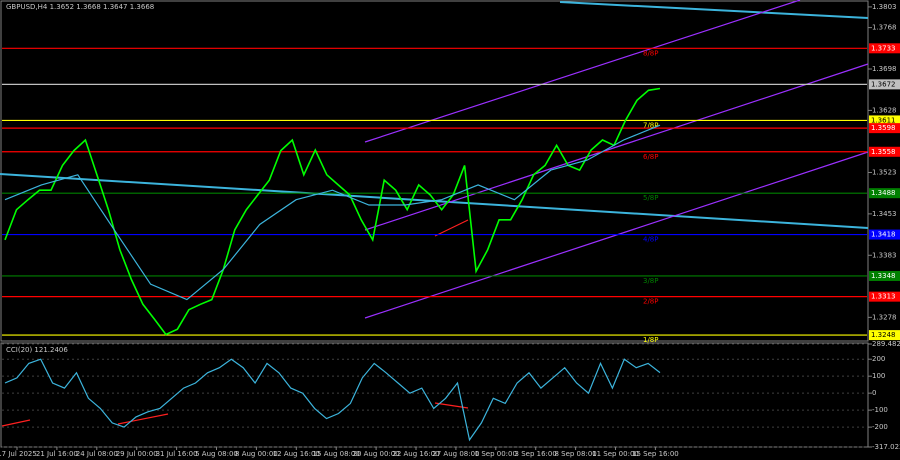 Image resolution: width=900 pixels, height=460 pixels. I want to click on x-tick-label: 31 Jul 16:00, so click(177, 454).